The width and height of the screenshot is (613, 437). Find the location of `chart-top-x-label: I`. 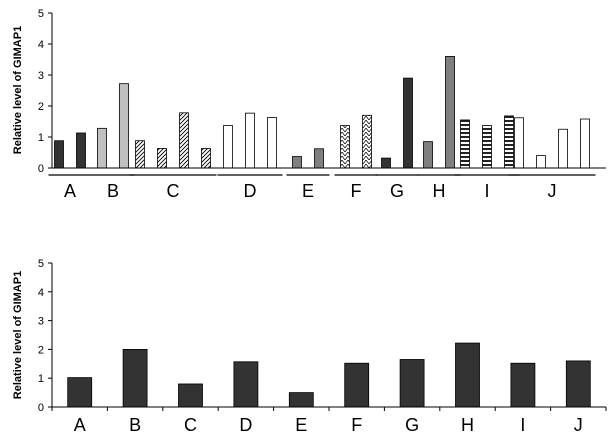

chart-top-x-label: I is located at coordinates (486, 191).